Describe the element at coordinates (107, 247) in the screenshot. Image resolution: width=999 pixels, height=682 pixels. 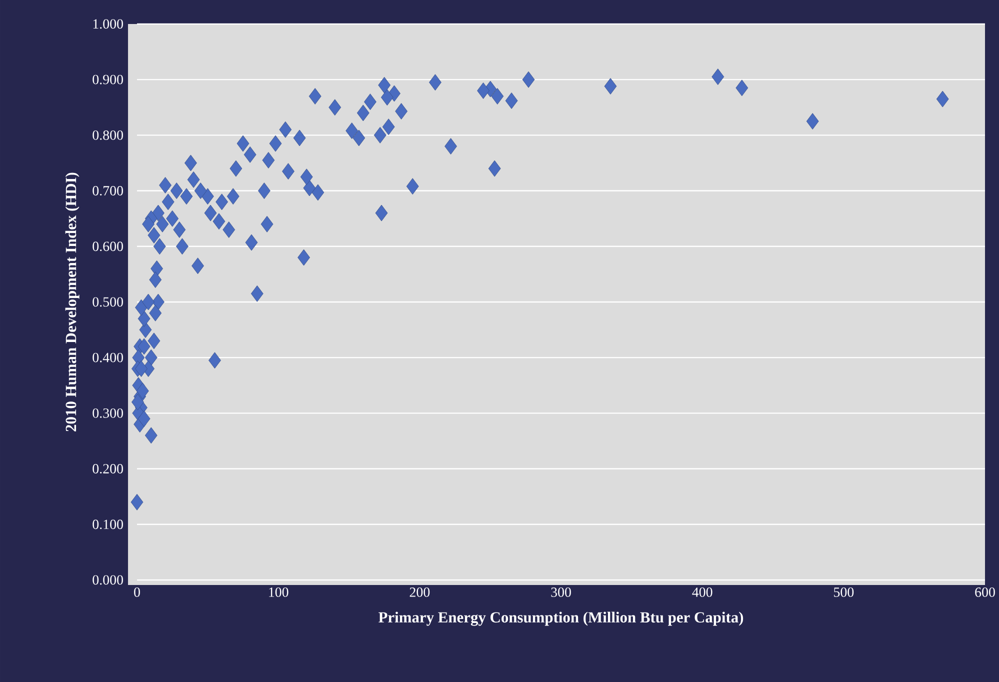
I see `y-tick-label: 0.600` at that location.